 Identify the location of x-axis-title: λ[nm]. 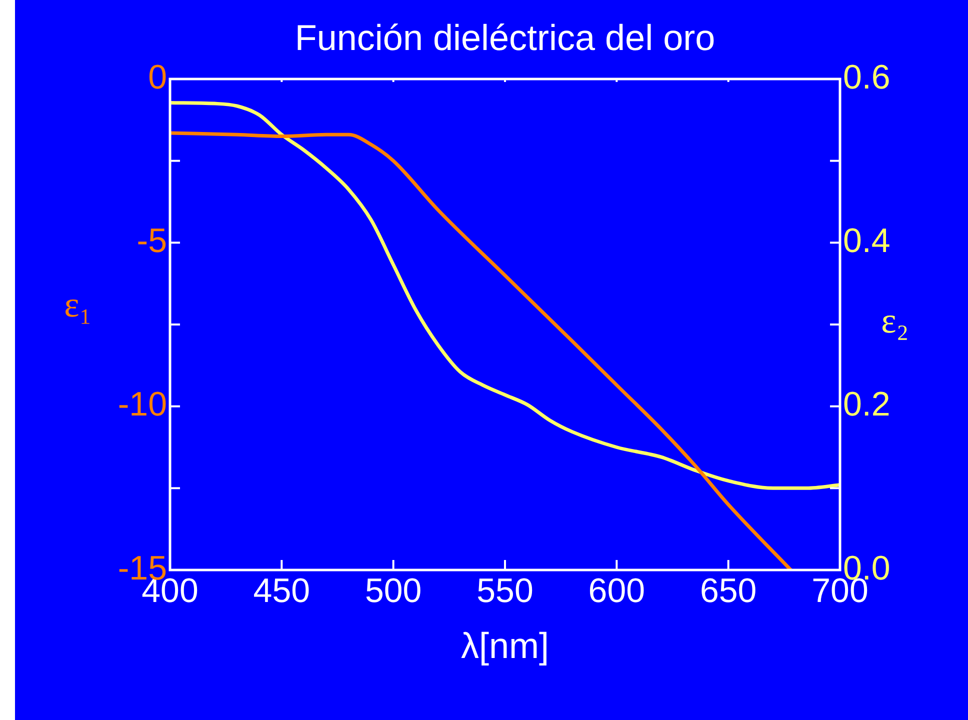
(505, 645).